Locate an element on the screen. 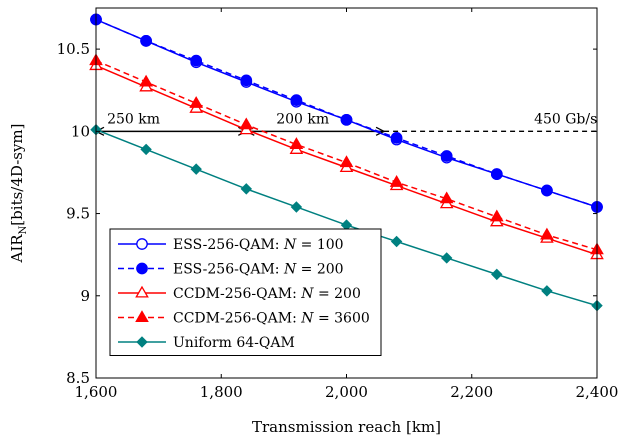 This screenshot has width=640, height=445. annotation-label: 200 km is located at coordinates (302, 119).